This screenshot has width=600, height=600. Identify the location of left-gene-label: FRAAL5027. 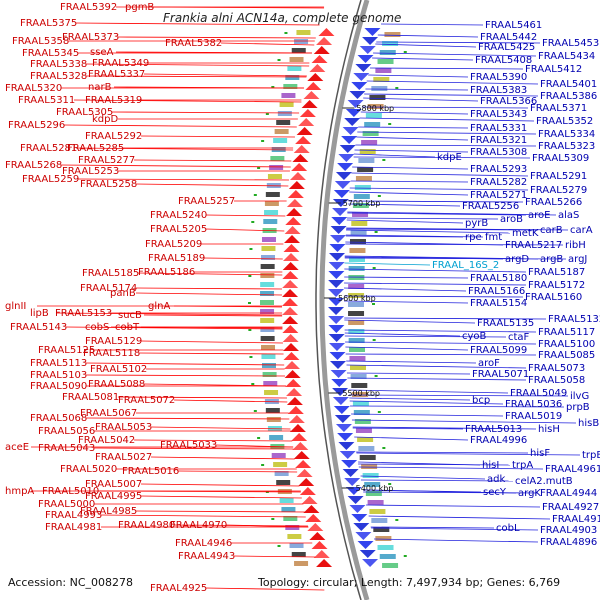
(123, 457).